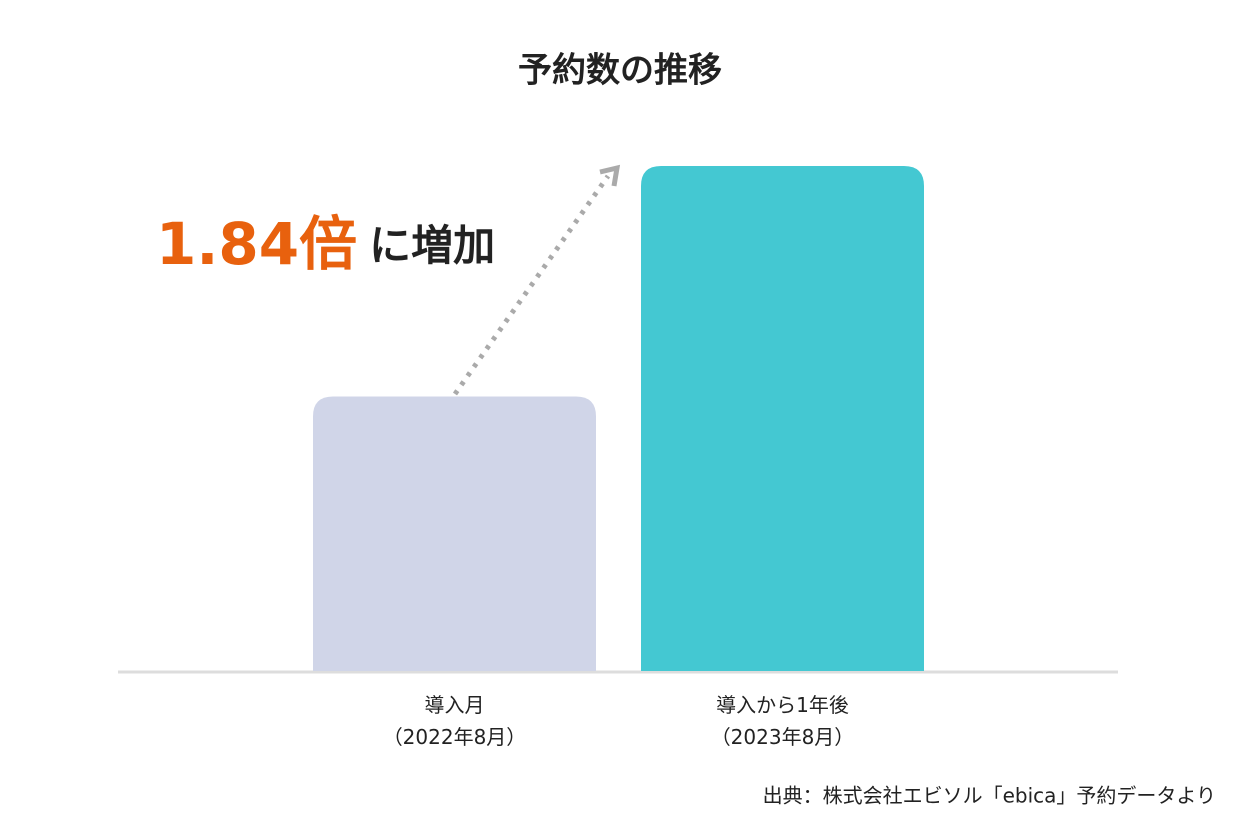  I want to click on annotation-text: に増加, so click(432, 245).